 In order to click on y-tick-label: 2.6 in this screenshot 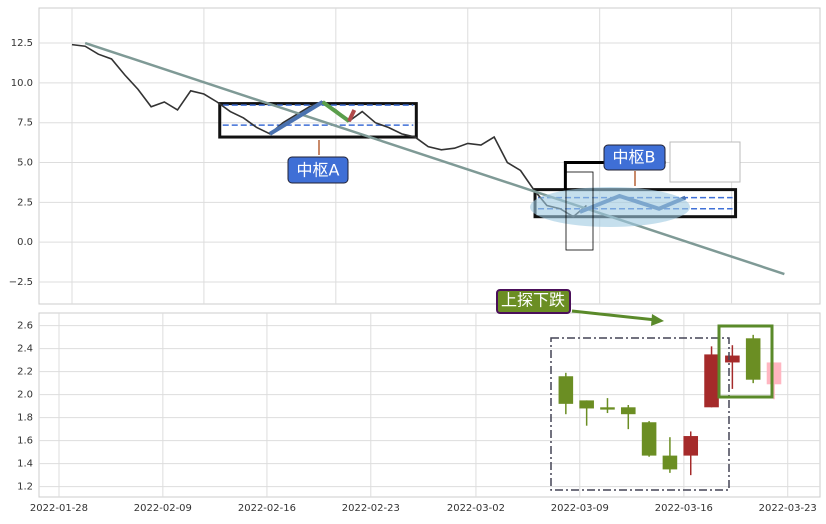, I will do `click(25, 326)`.